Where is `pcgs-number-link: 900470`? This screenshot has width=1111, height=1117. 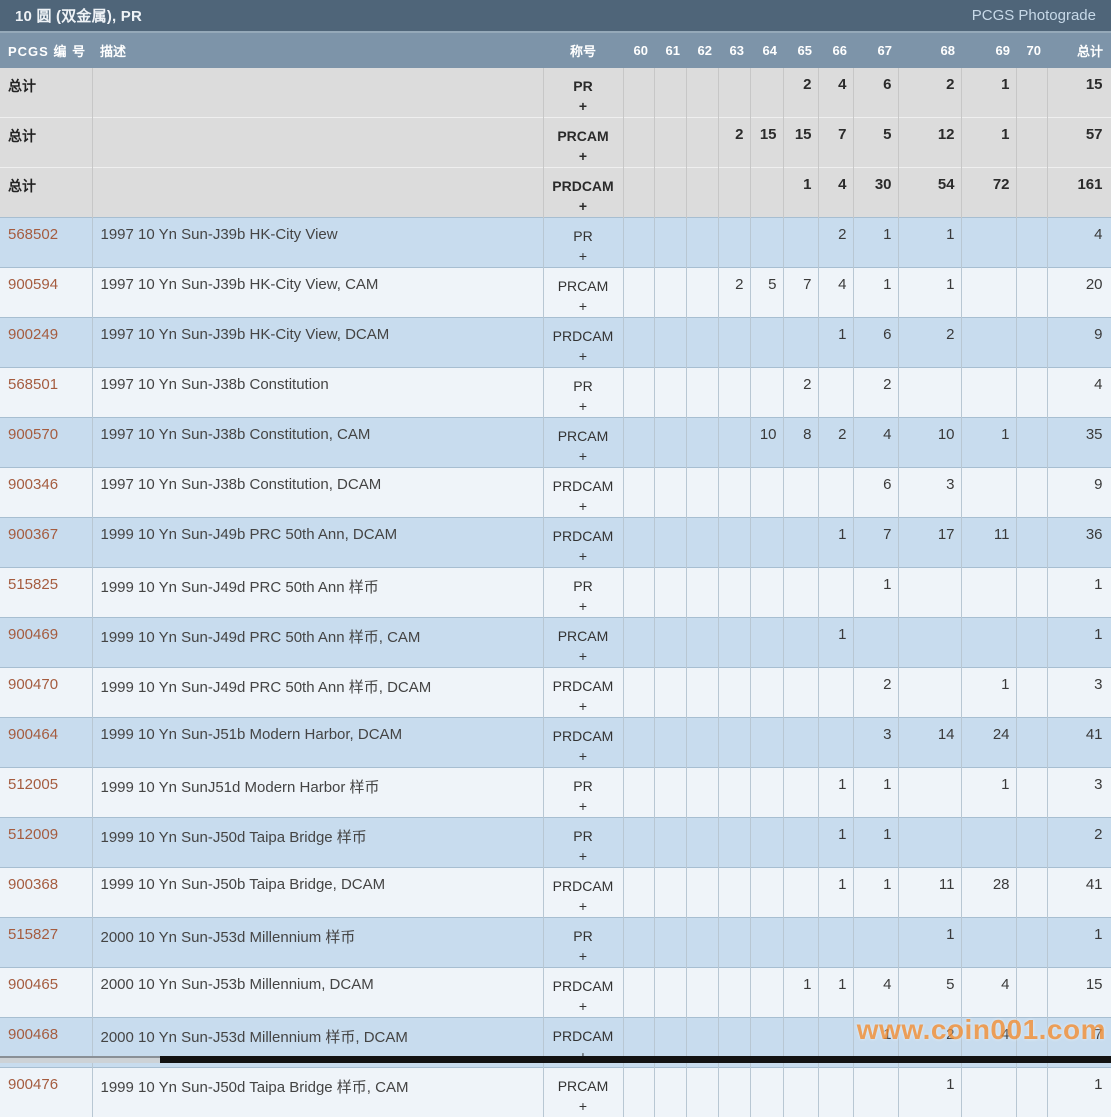 pcgs-number-link: 900470 is located at coordinates (46, 693).